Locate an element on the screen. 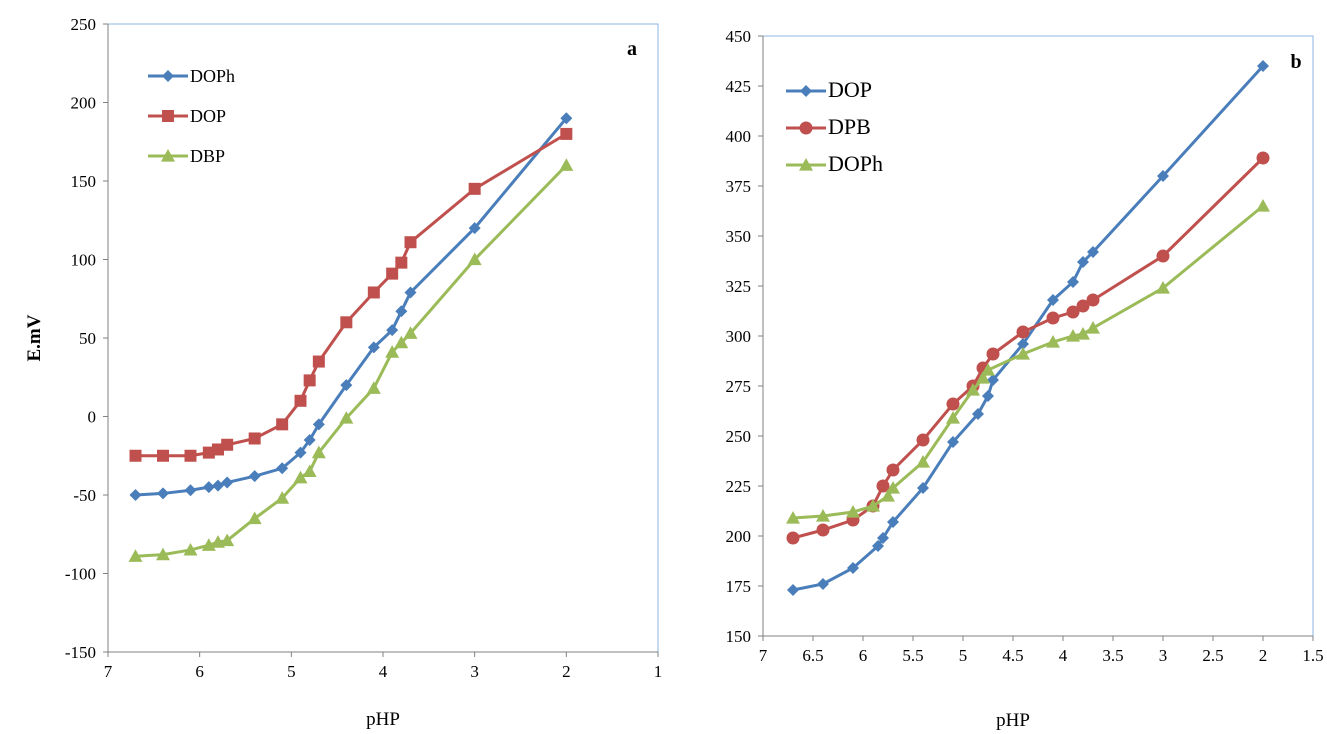 This screenshot has width=1327, height=734. y-tick-label: 225 is located at coordinates (739, 486).